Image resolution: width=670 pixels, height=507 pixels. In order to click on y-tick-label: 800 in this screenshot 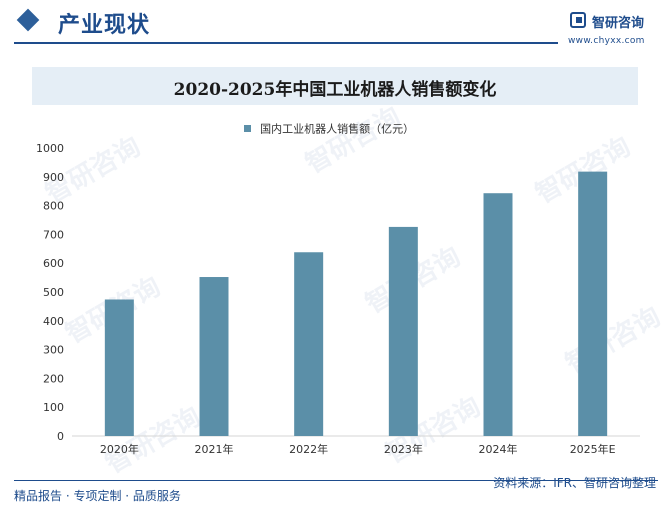, I will do `click(53, 206)`.